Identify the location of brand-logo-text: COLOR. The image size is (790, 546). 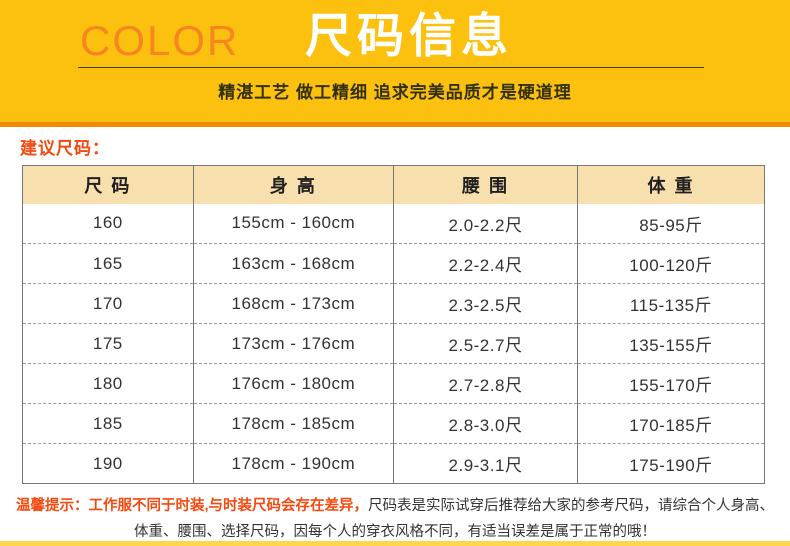
(160, 40).